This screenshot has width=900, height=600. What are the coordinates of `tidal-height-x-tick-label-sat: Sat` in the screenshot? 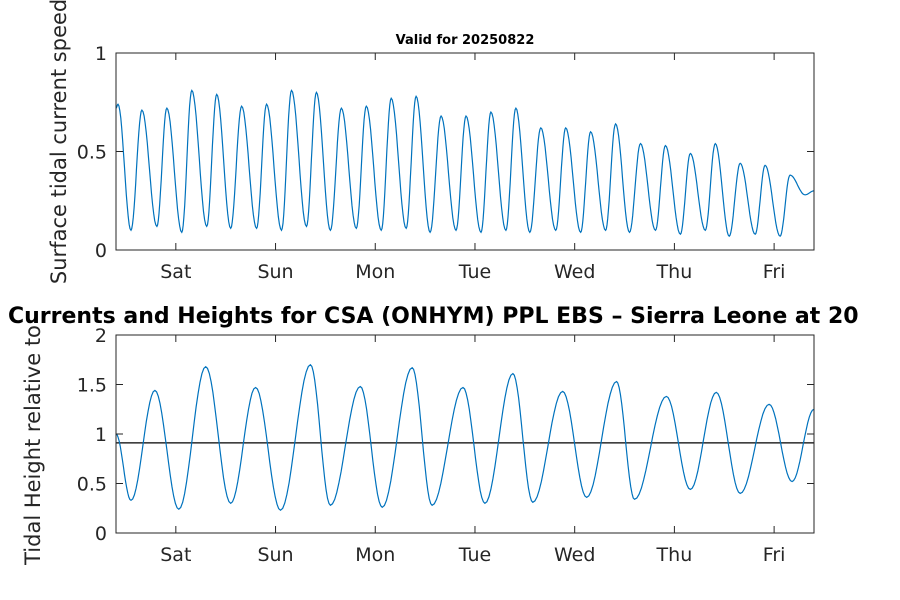 It's located at (175, 555).